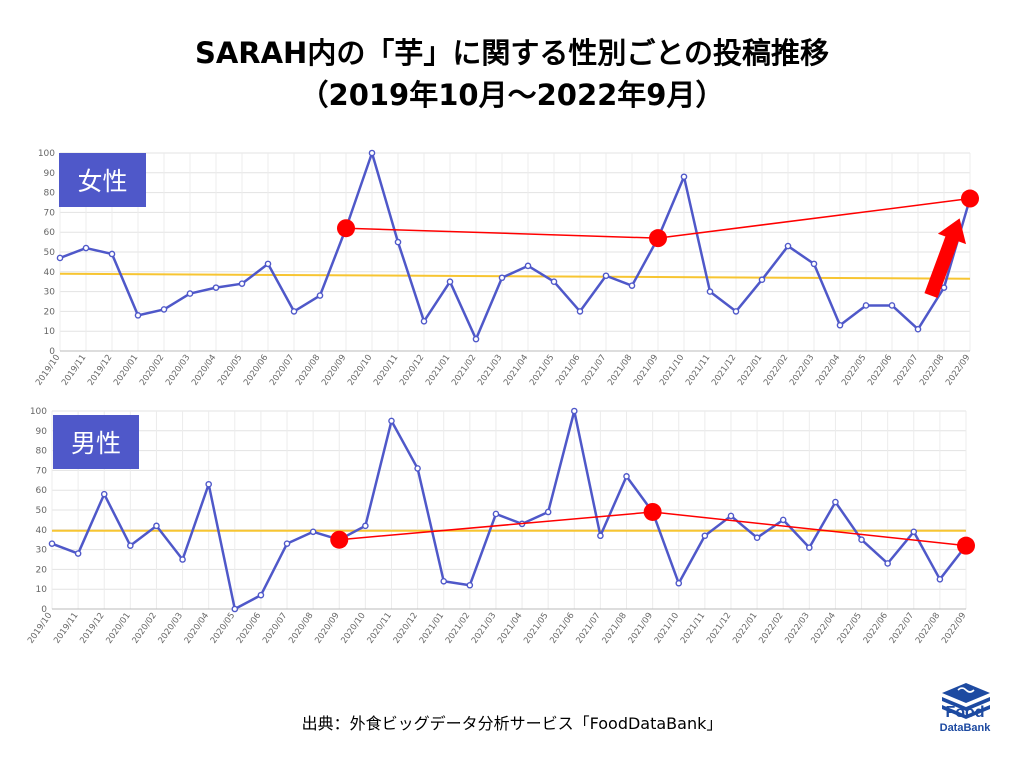 This screenshot has height=768, width=1024. I want to click on x-tick-label: 2021/03, so click(490, 370).